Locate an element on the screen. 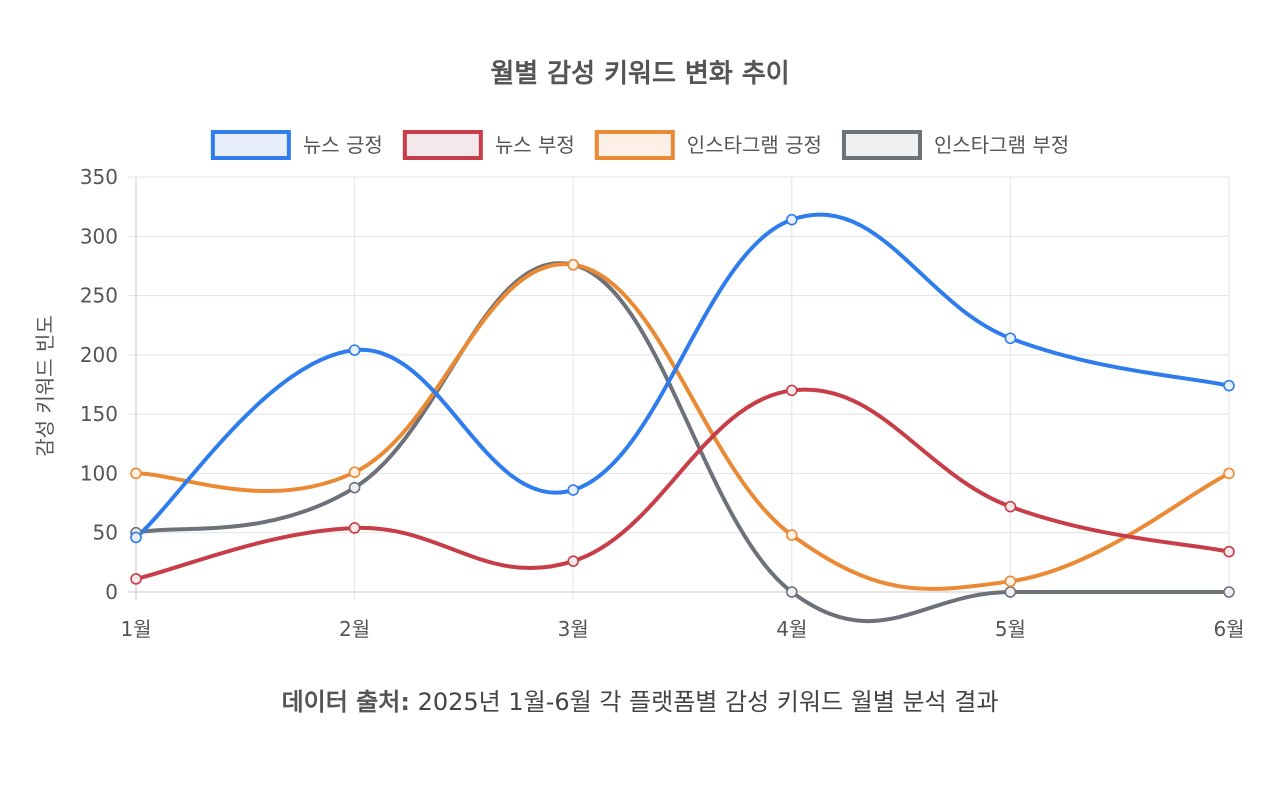 The width and height of the screenshot is (1280, 785). y-tick-label: 50 is located at coordinates (105, 533).